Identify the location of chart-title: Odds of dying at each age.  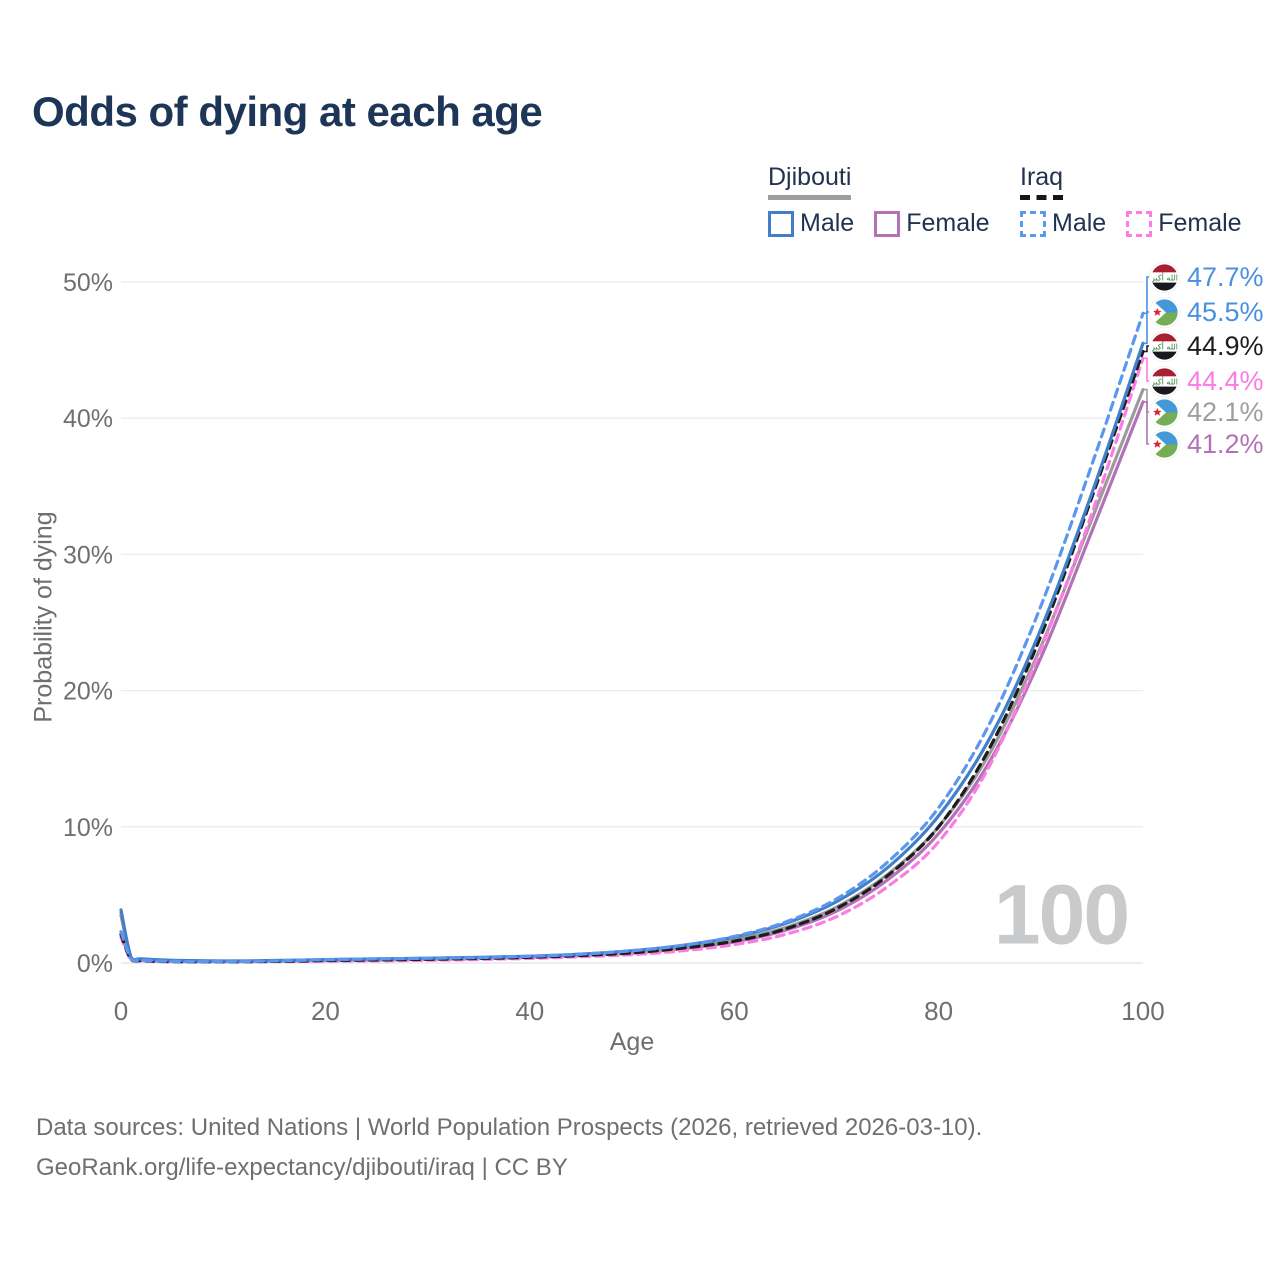
(287, 111).